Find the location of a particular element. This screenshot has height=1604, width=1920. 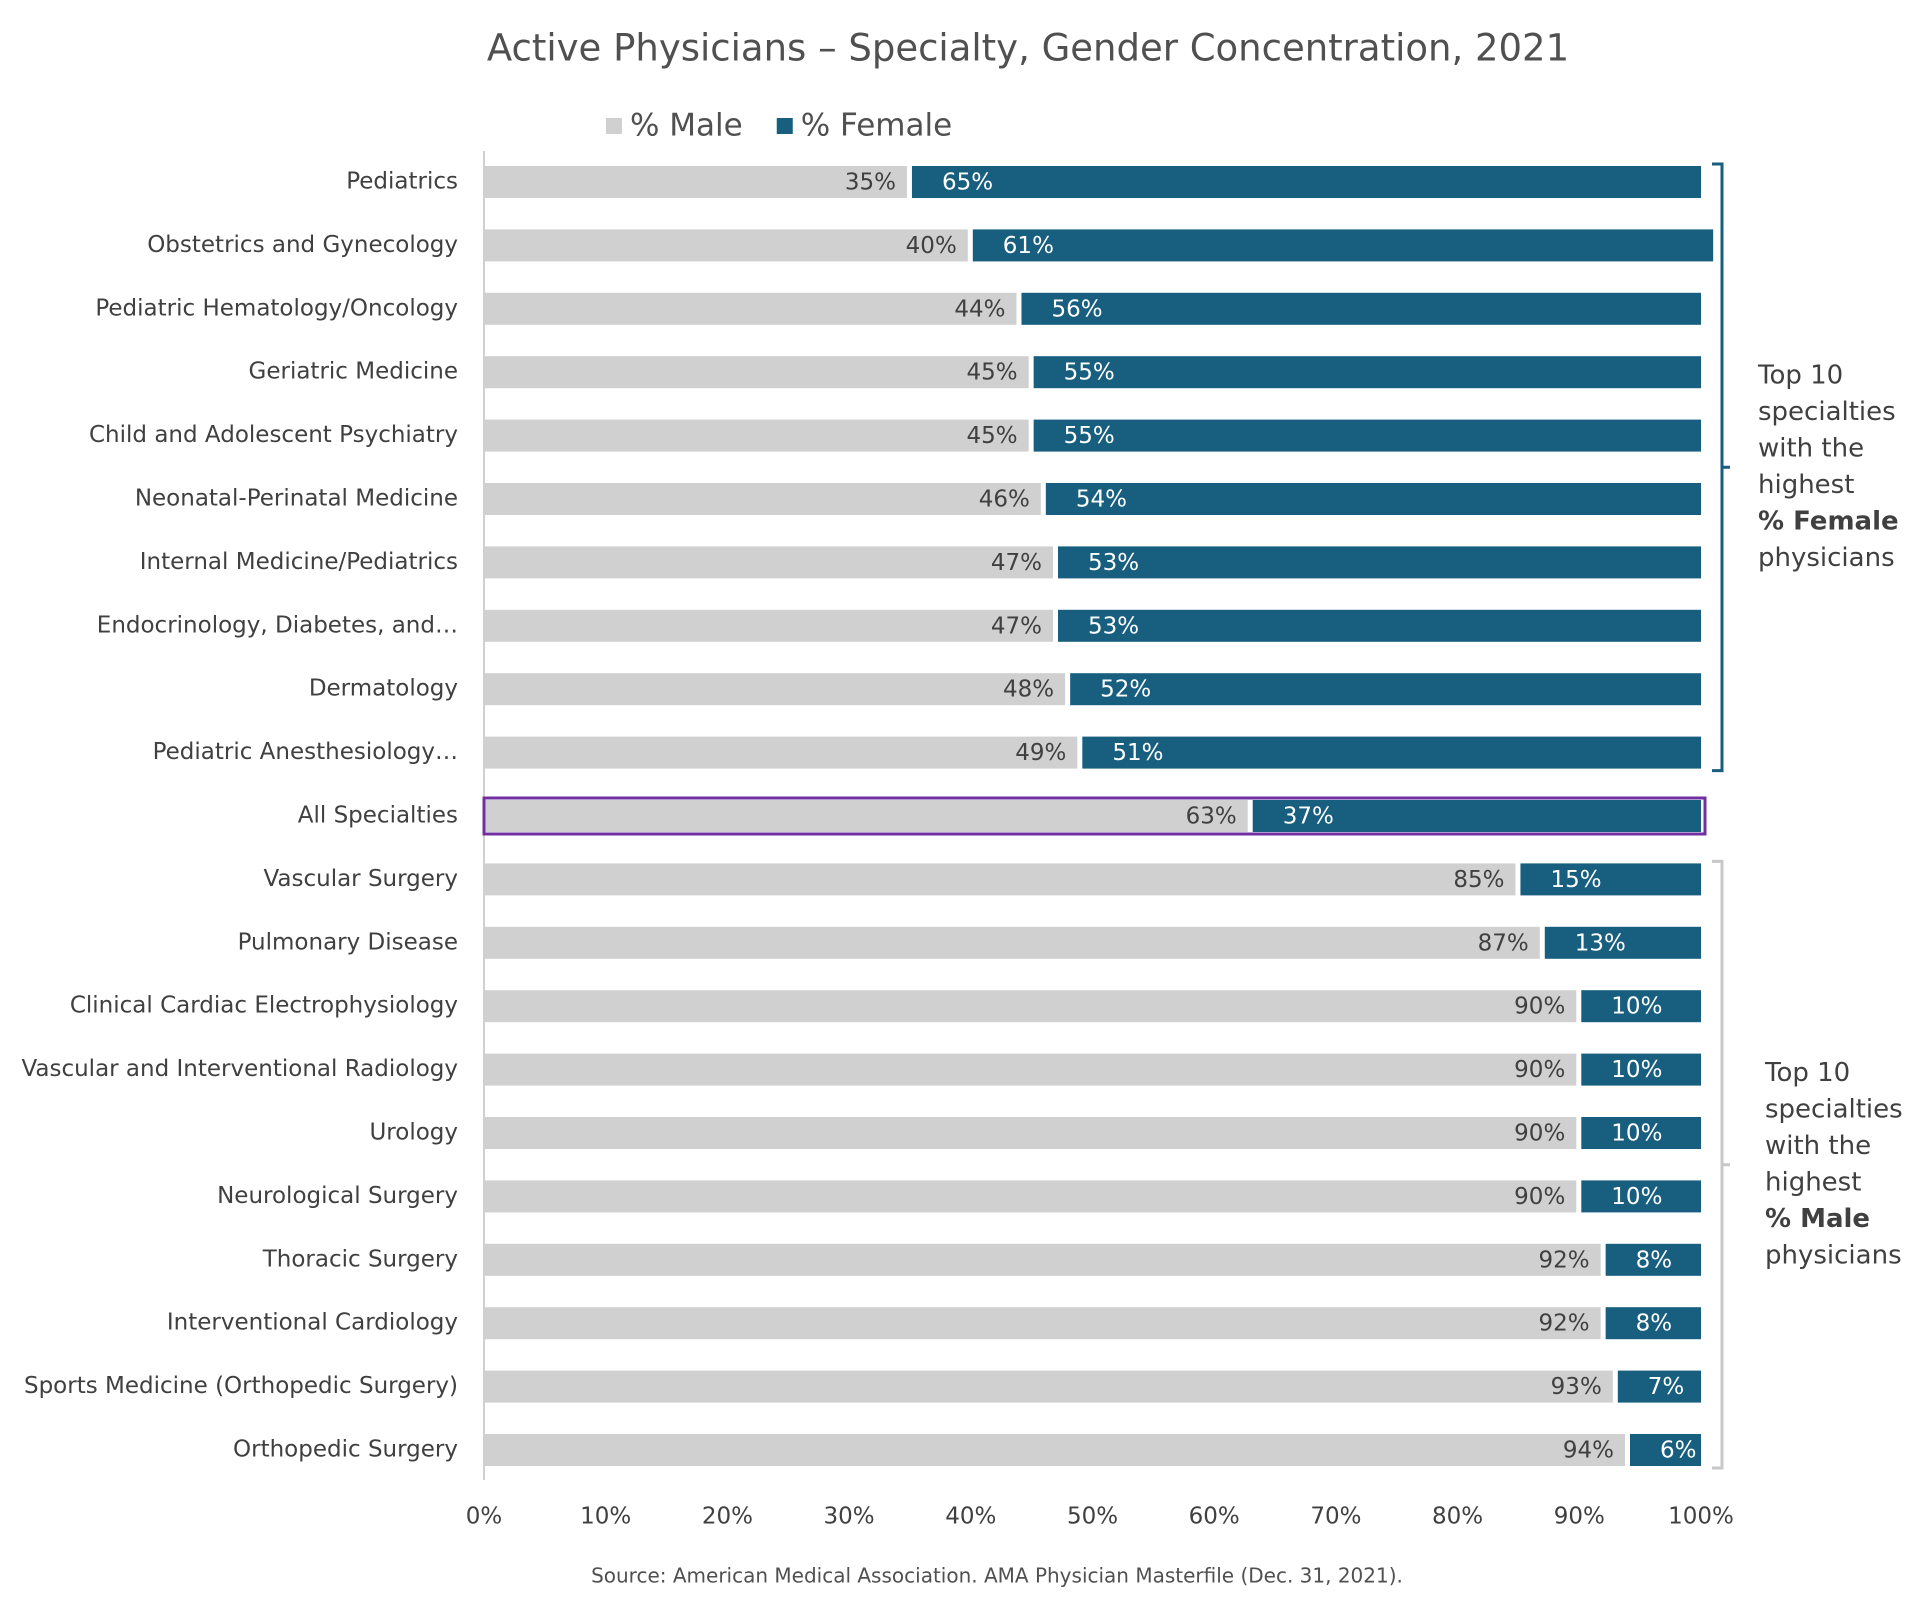

value-label: 54% is located at coordinates (1101, 500).